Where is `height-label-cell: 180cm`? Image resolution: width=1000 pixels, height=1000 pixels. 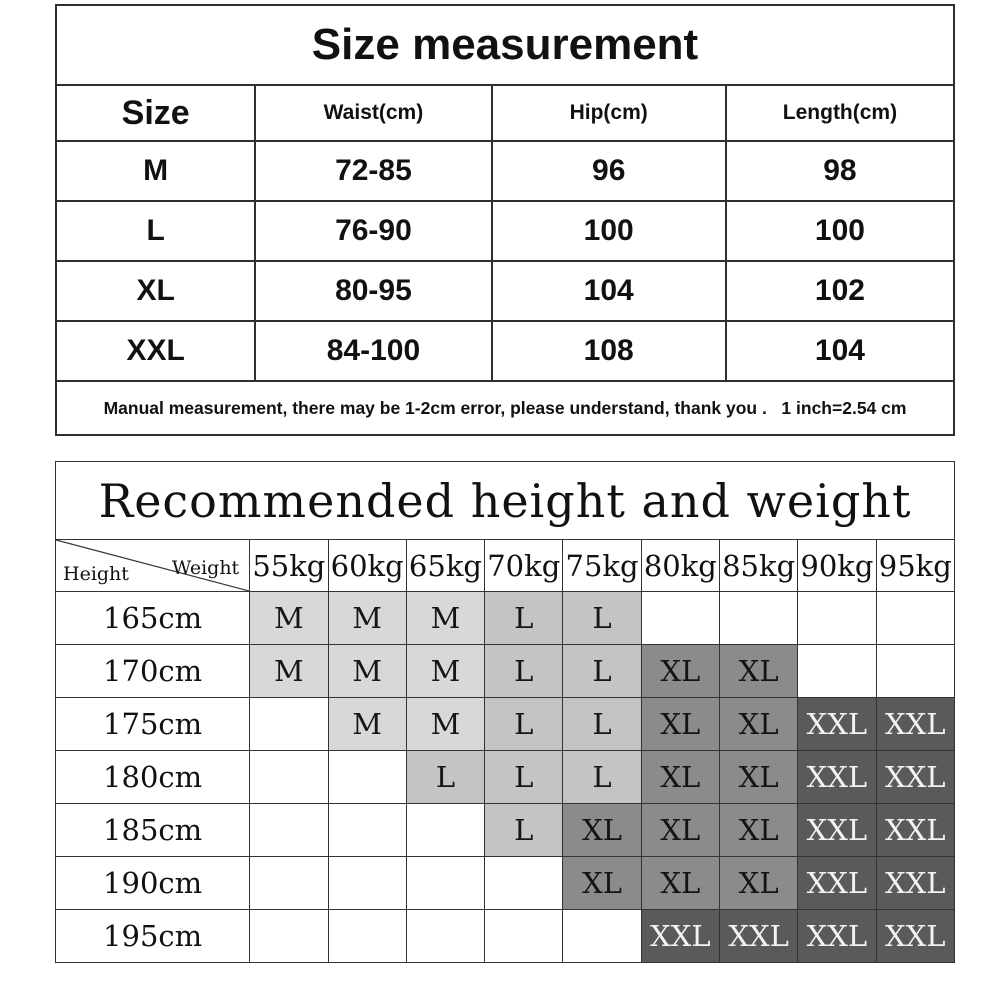 height-label-cell: 180cm is located at coordinates (152, 777).